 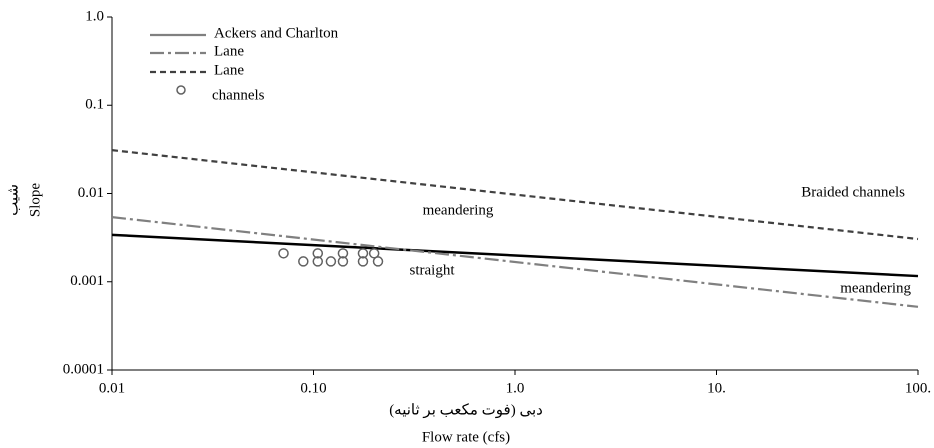 I want to click on x-axis-label: Flow rate (cfs), so click(x=466, y=437).